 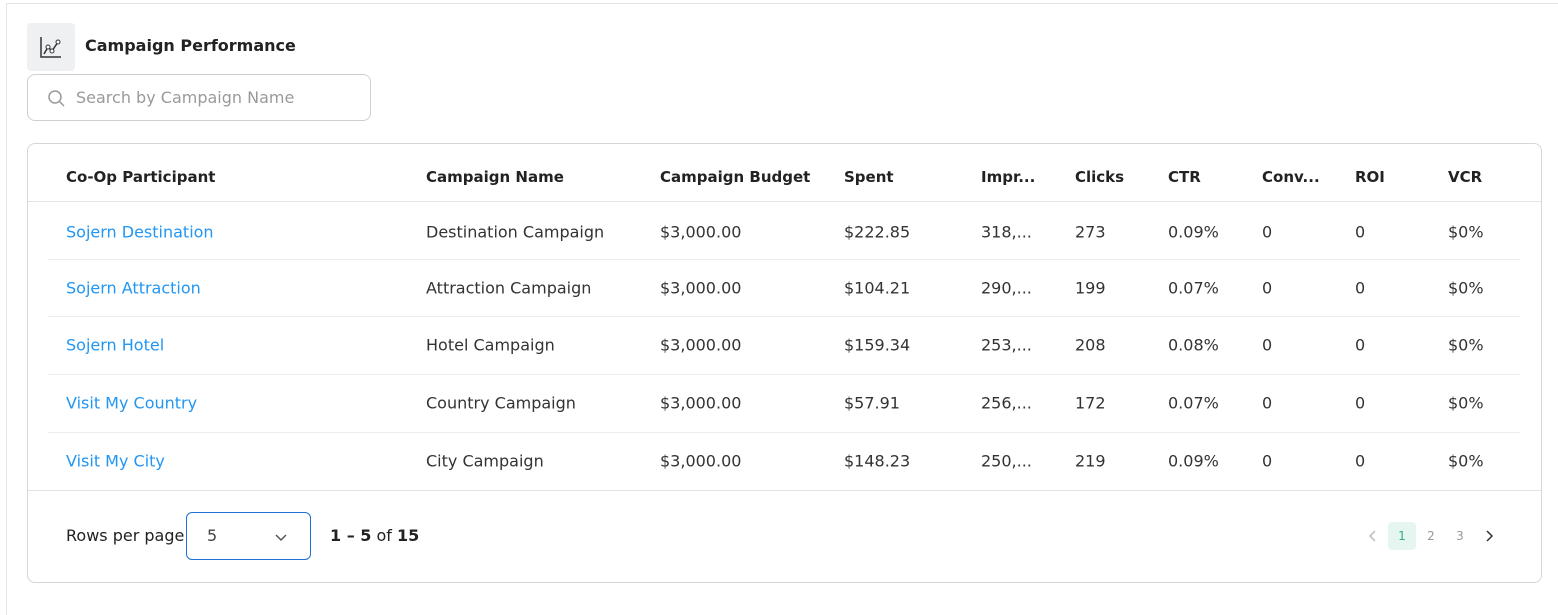 What do you see at coordinates (132, 403) in the screenshot?
I see `participant-link: Visit My Country` at bounding box center [132, 403].